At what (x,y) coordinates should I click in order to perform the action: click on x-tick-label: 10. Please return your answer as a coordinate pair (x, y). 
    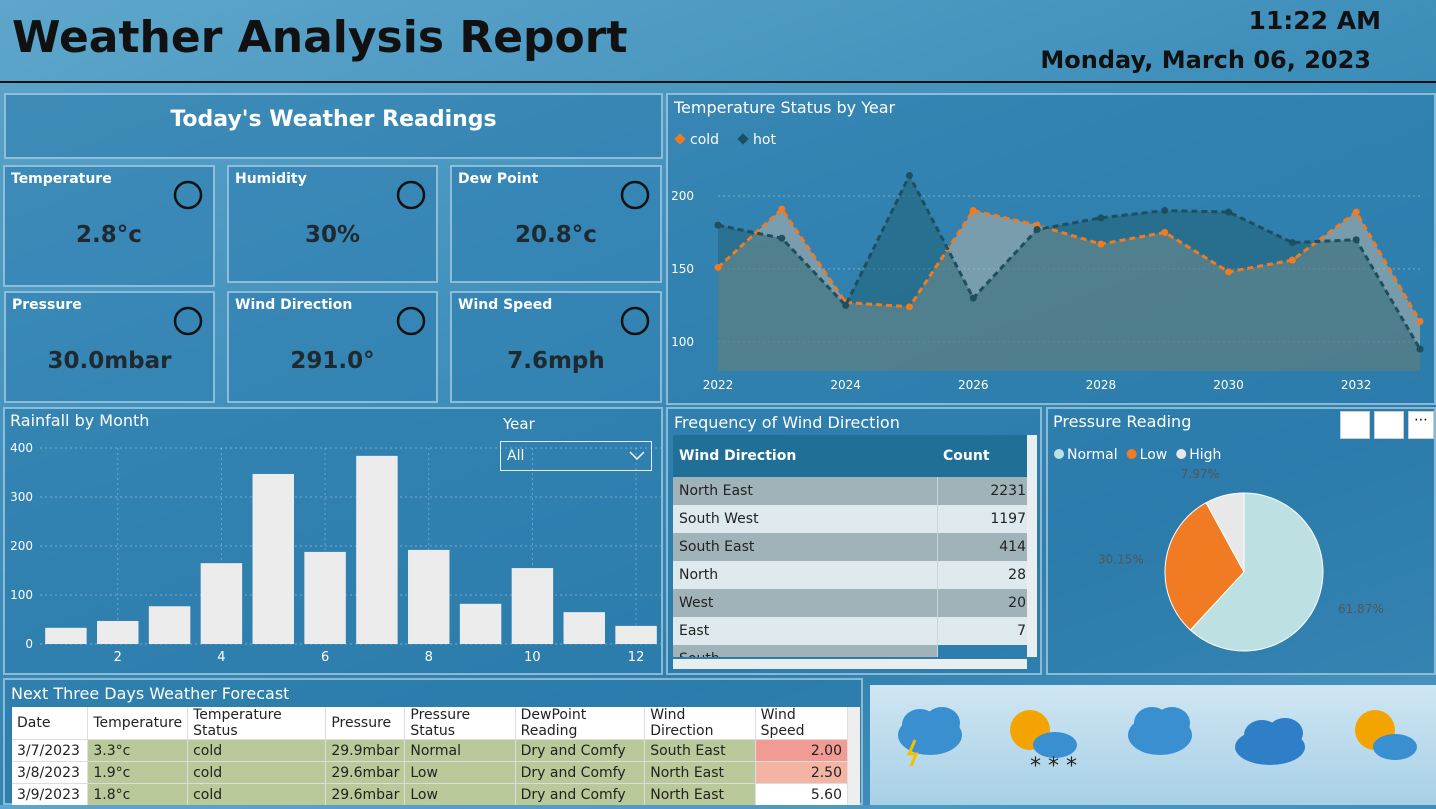
    Looking at the image, I should click on (532, 657).